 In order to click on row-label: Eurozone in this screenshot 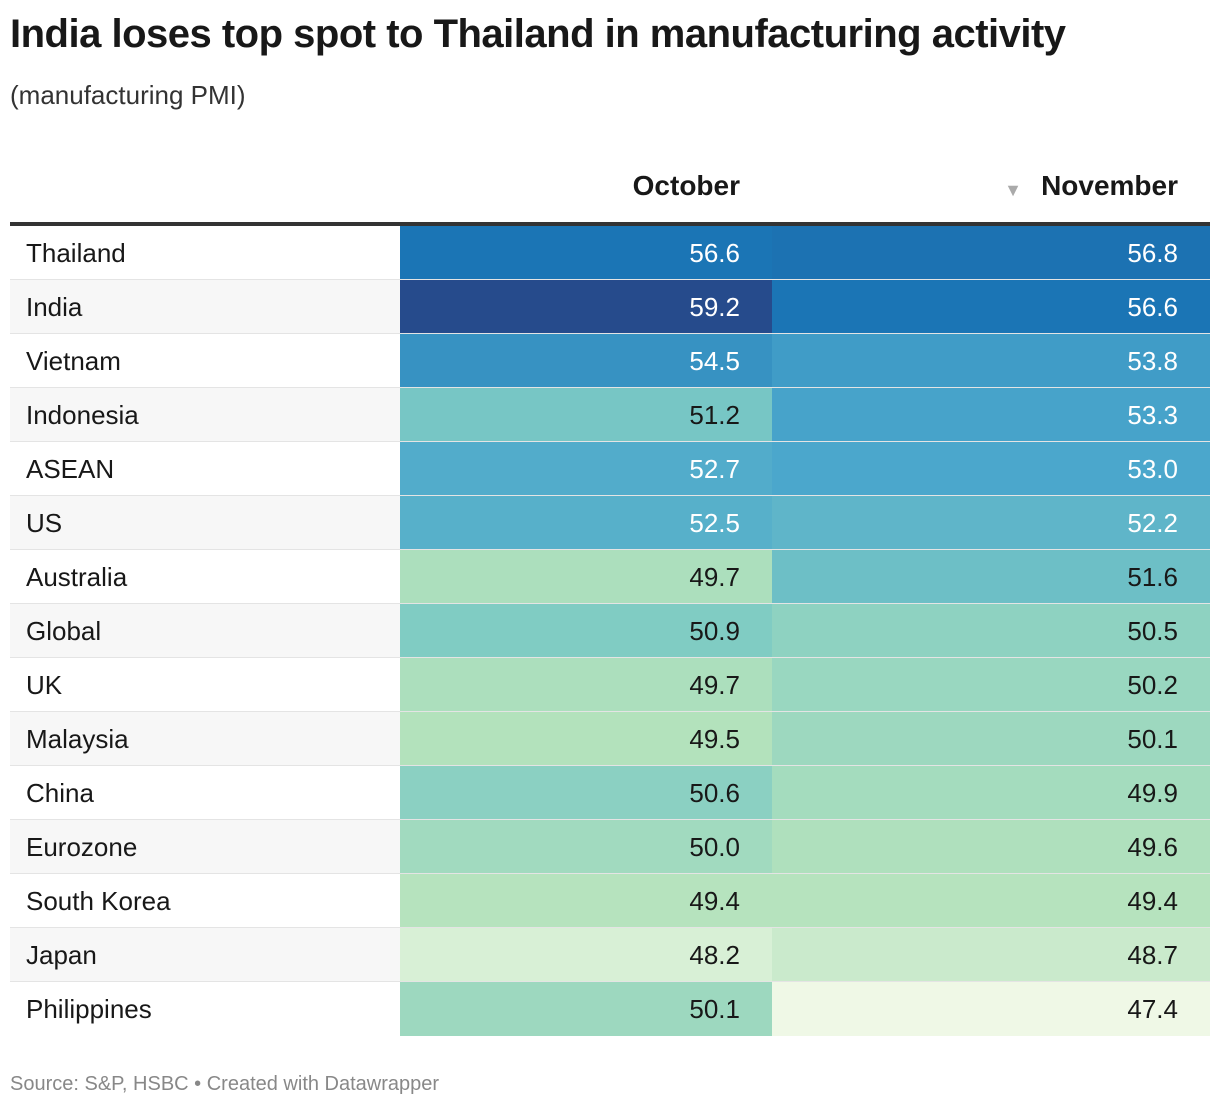, I will do `click(205, 846)`.